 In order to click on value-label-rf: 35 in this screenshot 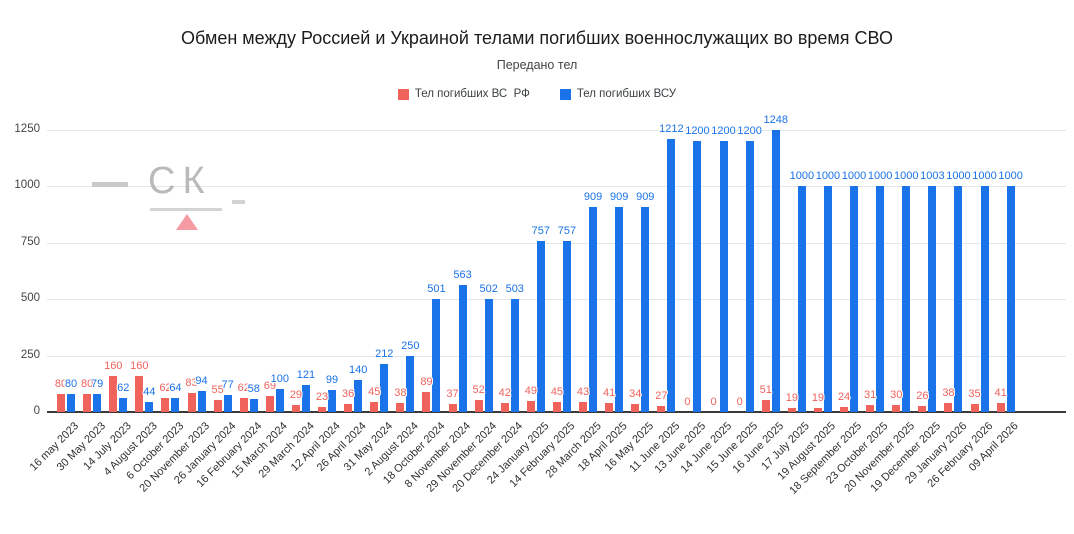, I will do `click(974, 394)`.